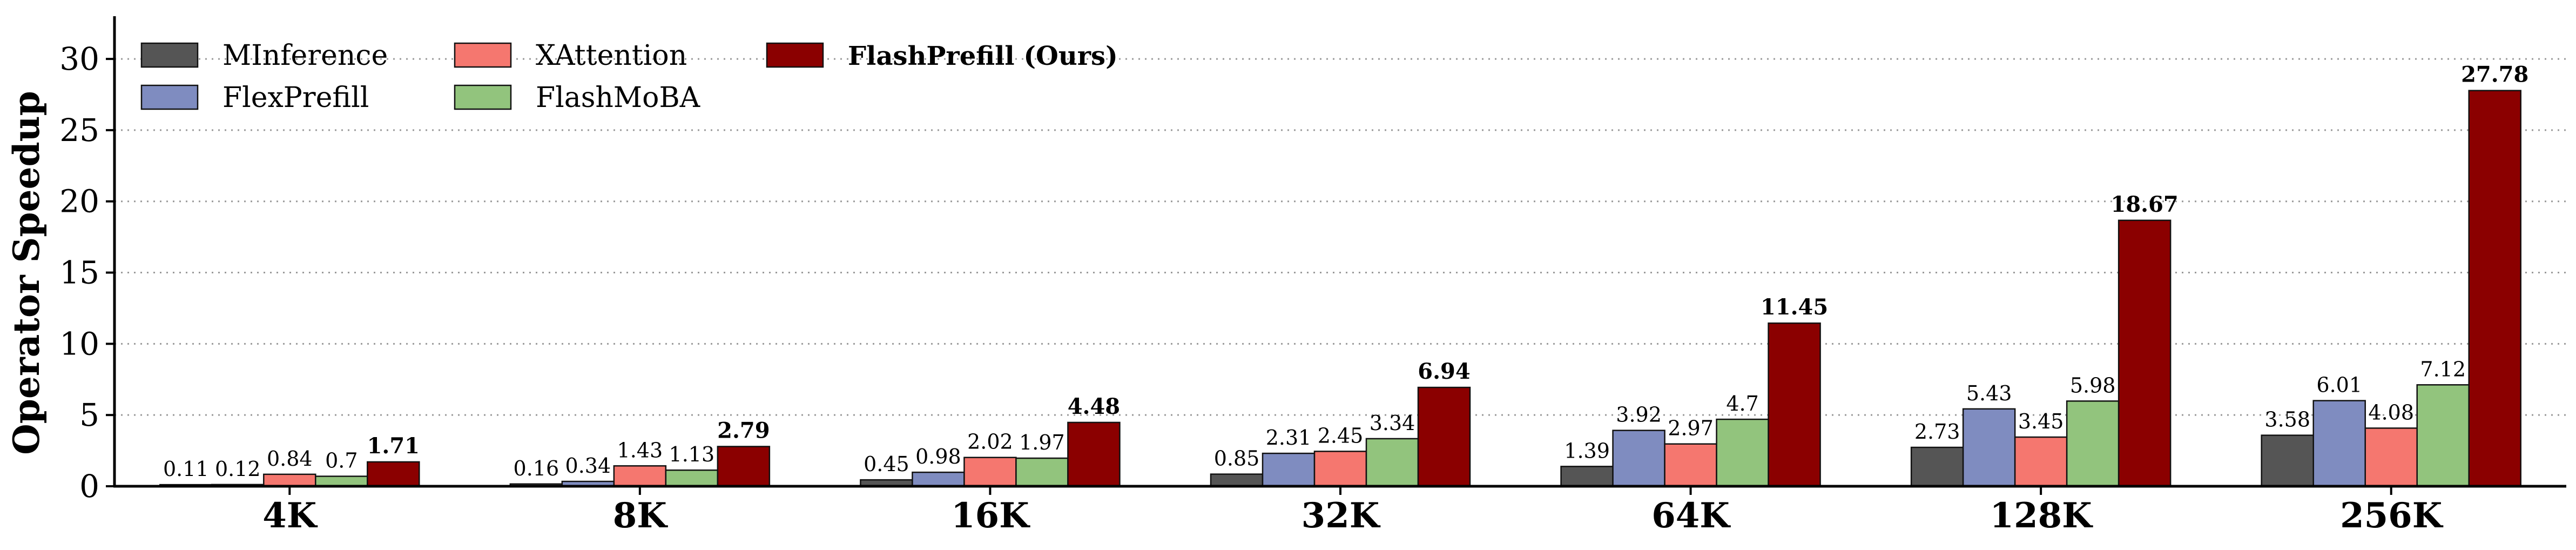 The image size is (2576, 550). I want to click on bar-FlashMoBA-256K, so click(2443, 435).